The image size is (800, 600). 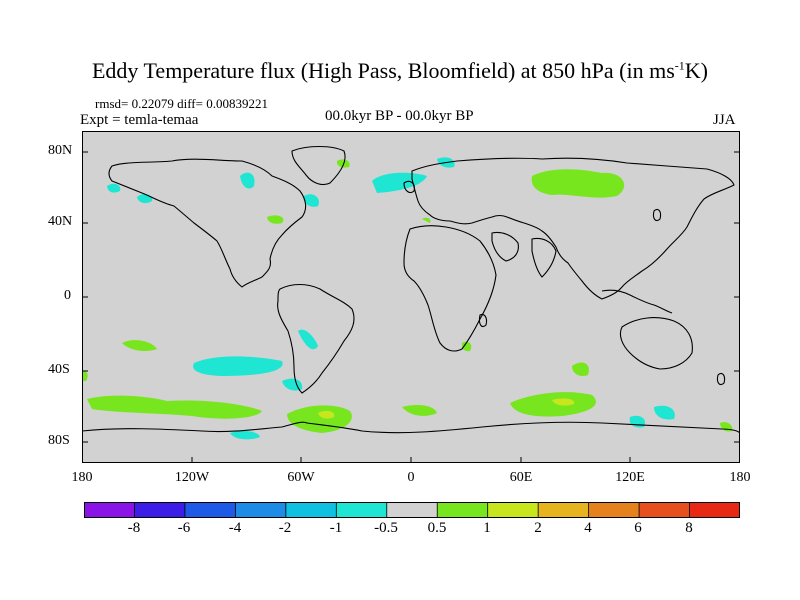 What do you see at coordinates (134, 528) in the screenshot?
I see `colorbar-label-m8: -8` at bounding box center [134, 528].